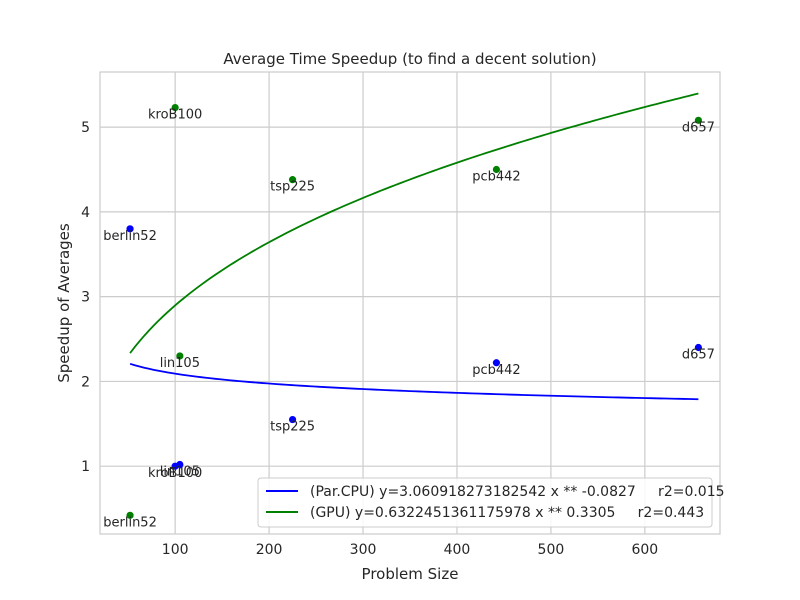 Image resolution: width=800 pixels, height=600 pixels. What do you see at coordinates (644, 550) in the screenshot?
I see `x-tick-label: 600` at bounding box center [644, 550].